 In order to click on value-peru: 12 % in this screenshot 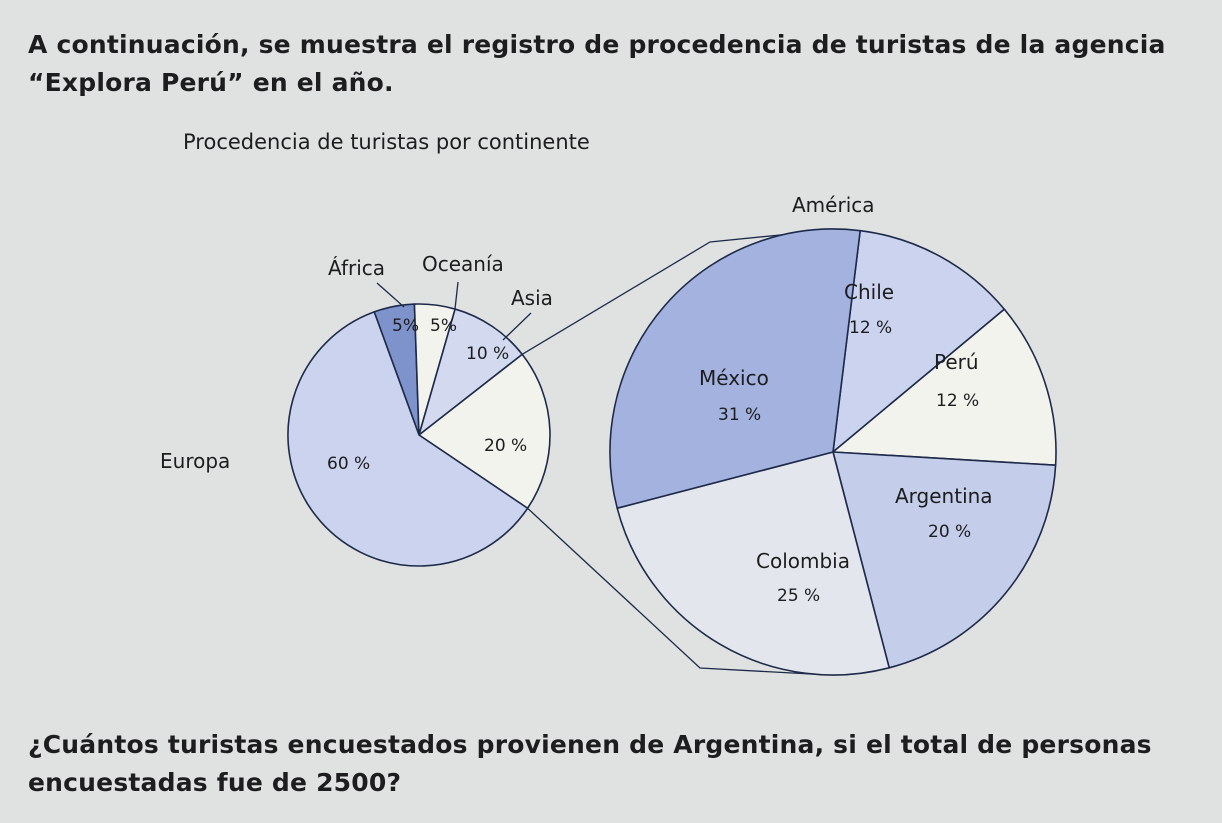, I will do `click(957, 401)`.